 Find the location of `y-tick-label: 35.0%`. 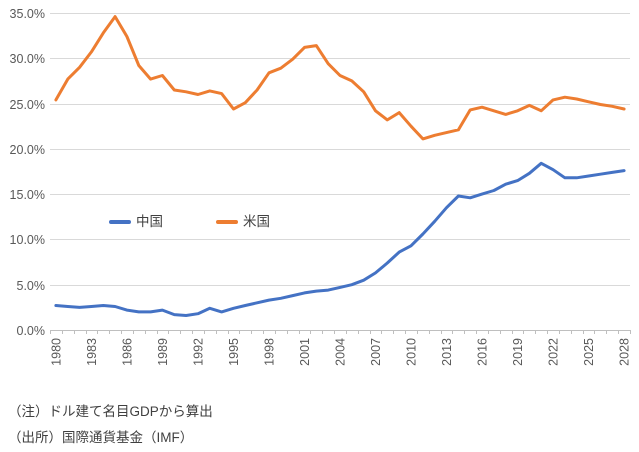

y-tick-label: 35.0% is located at coordinates (27, 14).